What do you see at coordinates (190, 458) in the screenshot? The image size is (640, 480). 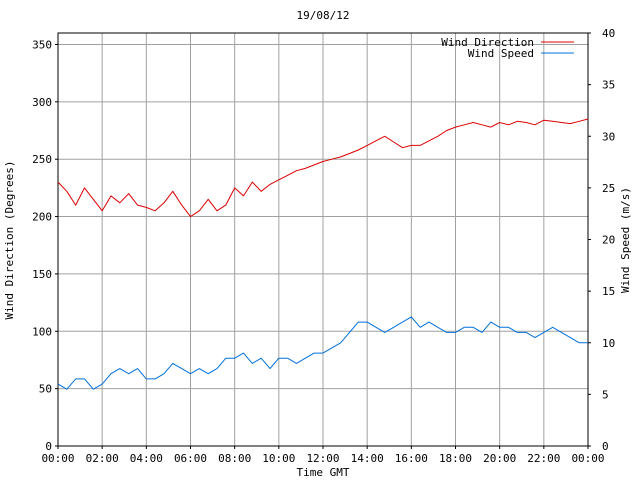 I see `x-tick-label: 06:00` at bounding box center [190, 458].